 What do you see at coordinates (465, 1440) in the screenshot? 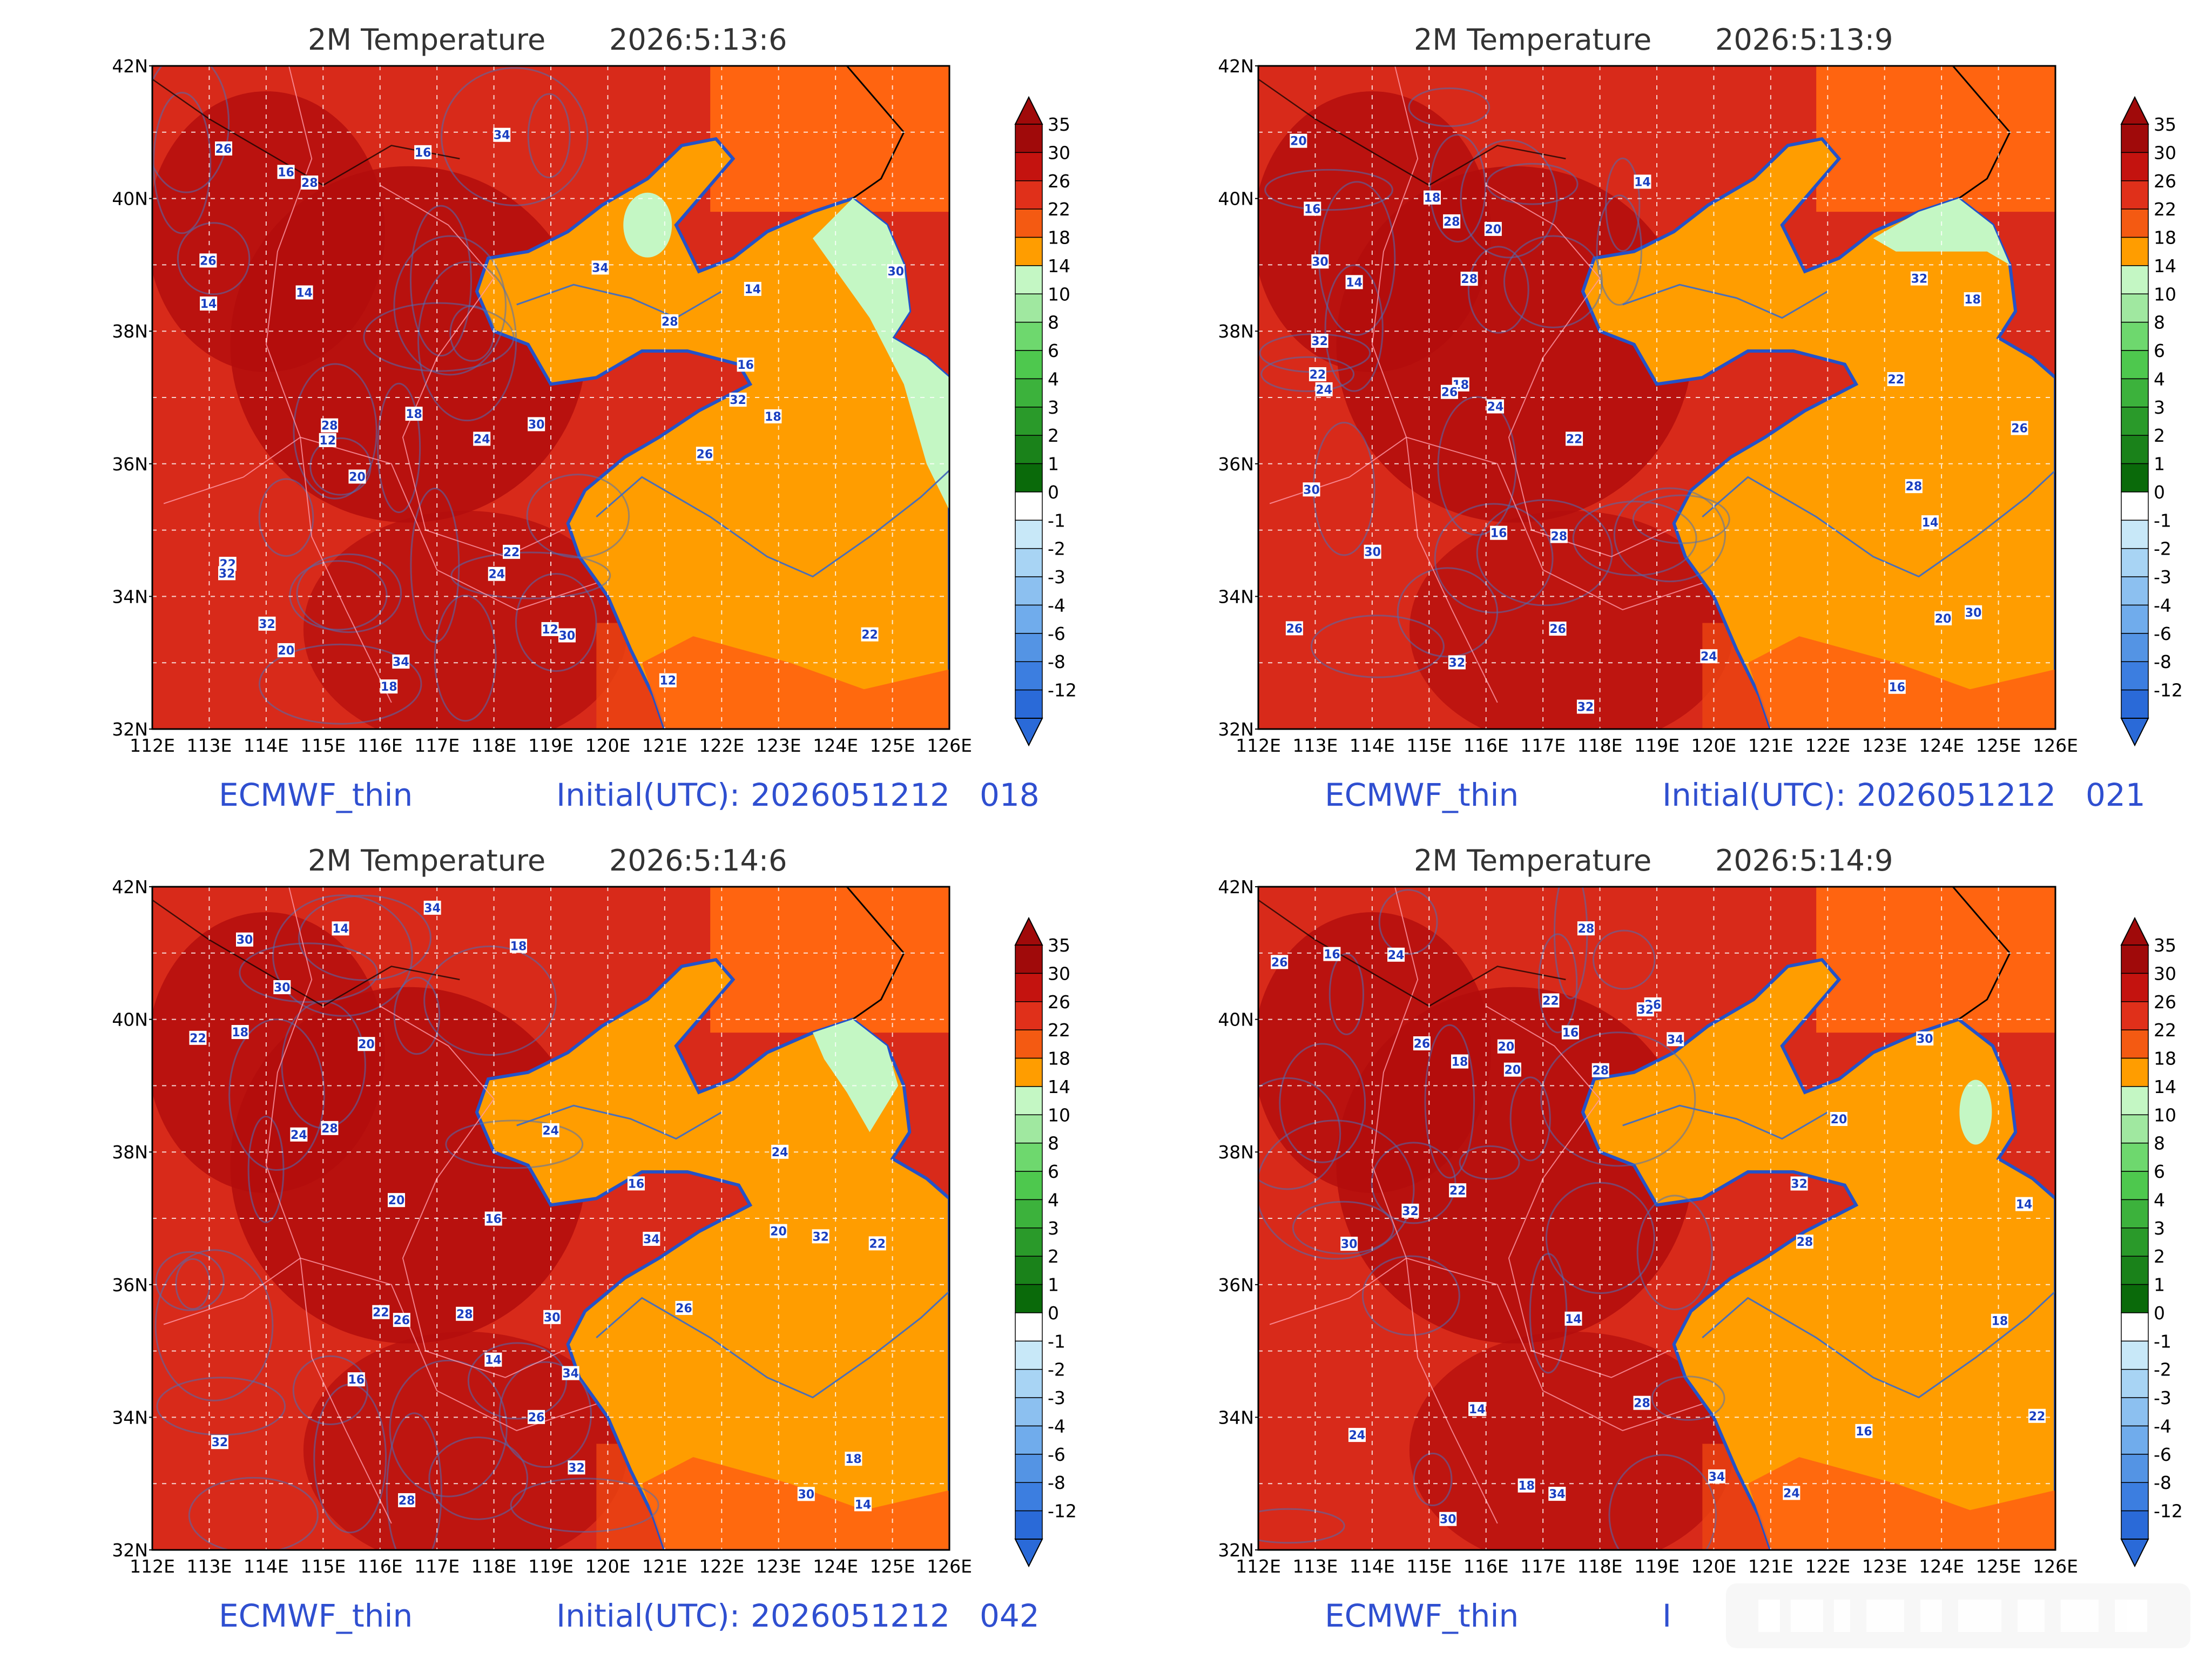
I see `heat-core` at bounding box center [465, 1440].